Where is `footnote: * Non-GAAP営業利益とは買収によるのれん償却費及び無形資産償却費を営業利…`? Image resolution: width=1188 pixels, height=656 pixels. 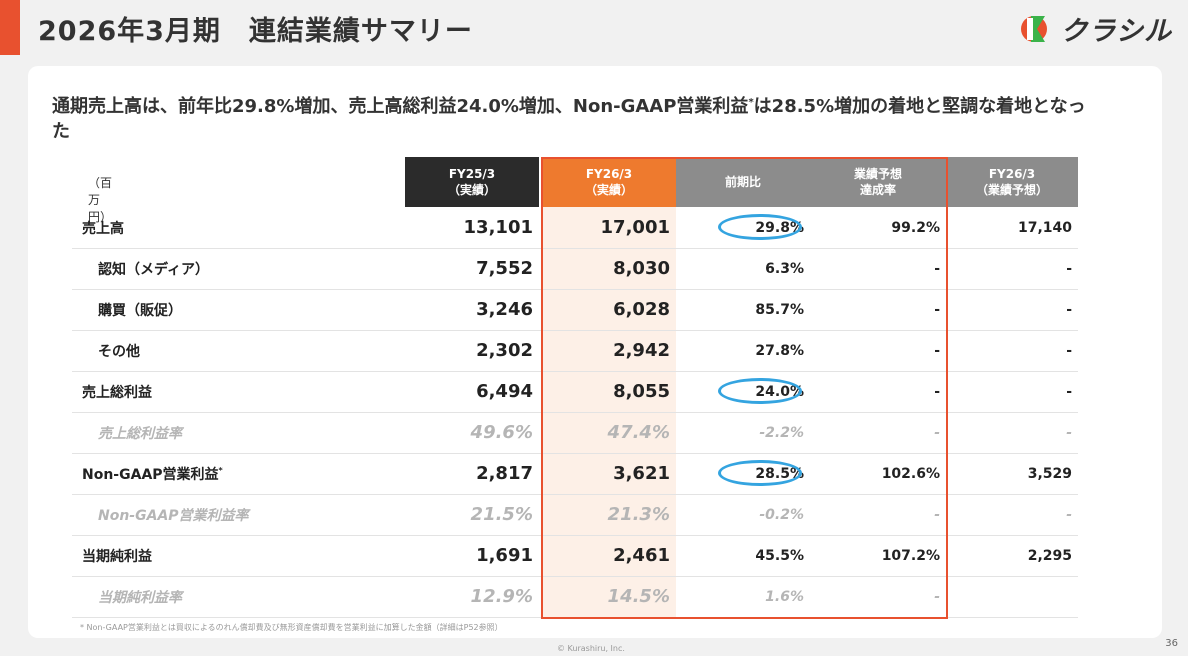
footnote: * Non-GAAP営業利益とは買収によるのれん償却費及び無形資産償却費を営業利… is located at coordinates (291, 627).